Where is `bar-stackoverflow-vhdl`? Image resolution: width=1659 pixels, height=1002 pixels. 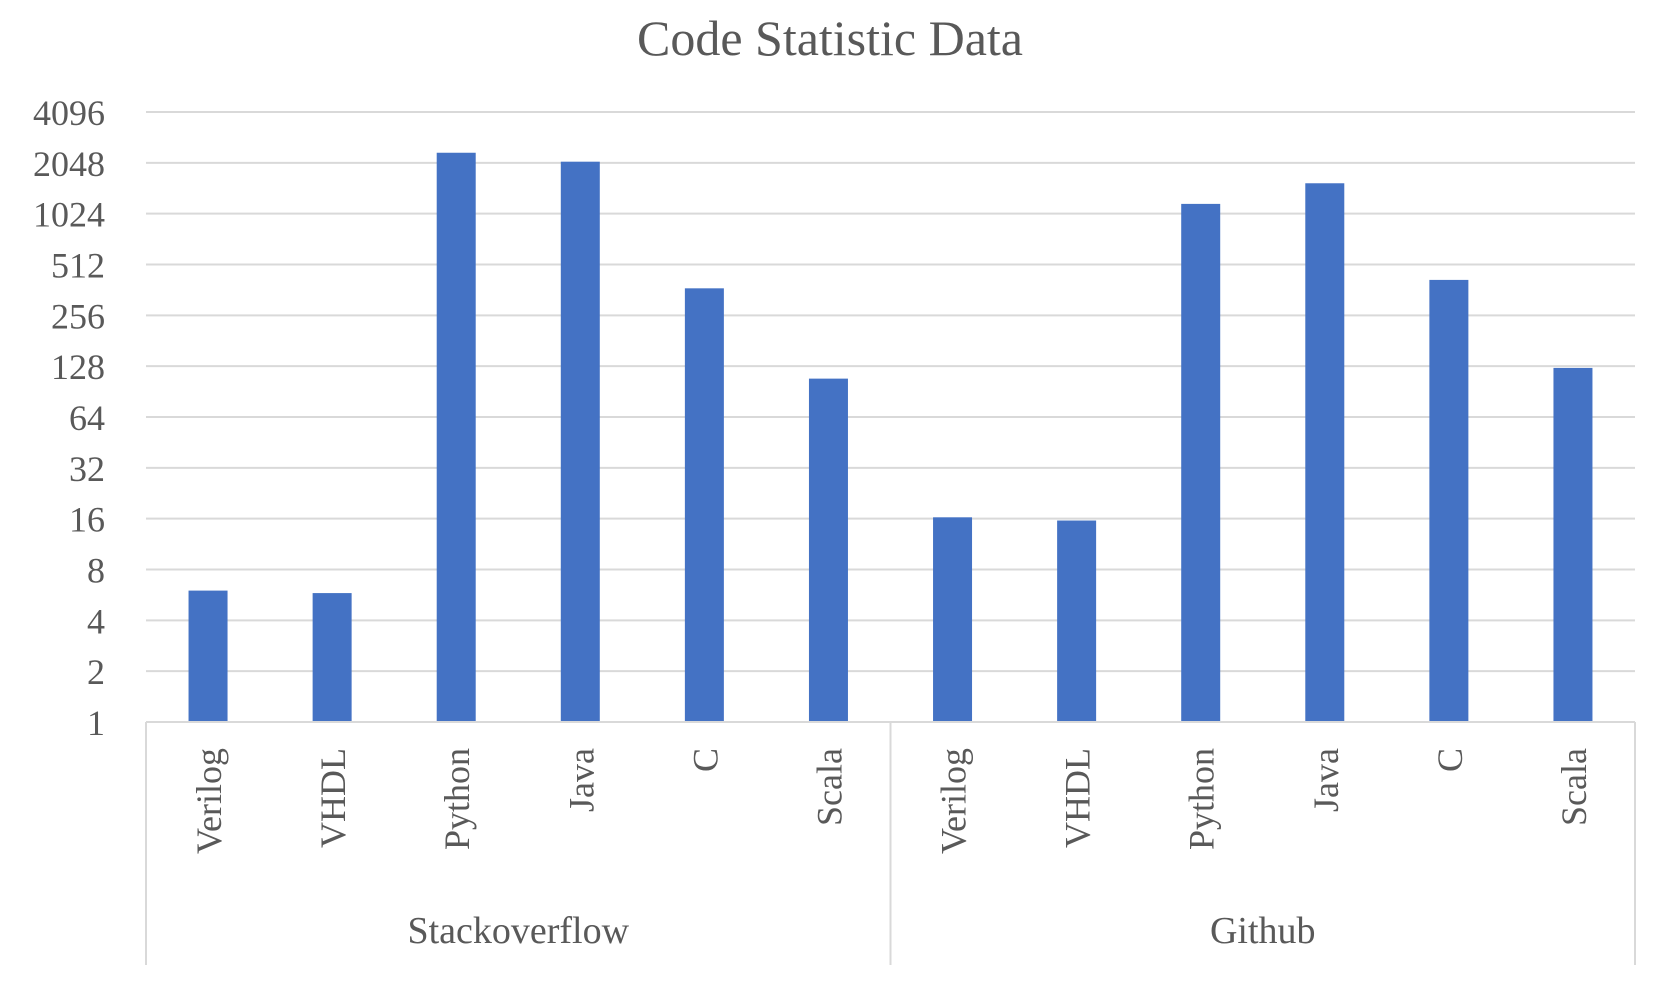
bar-stackoverflow-vhdl is located at coordinates (332, 657).